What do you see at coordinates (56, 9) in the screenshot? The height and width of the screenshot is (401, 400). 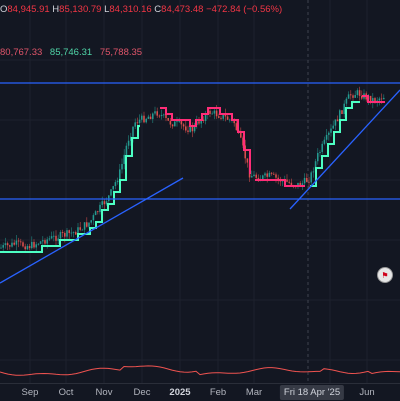 I see `high-label: H` at bounding box center [56, 9].